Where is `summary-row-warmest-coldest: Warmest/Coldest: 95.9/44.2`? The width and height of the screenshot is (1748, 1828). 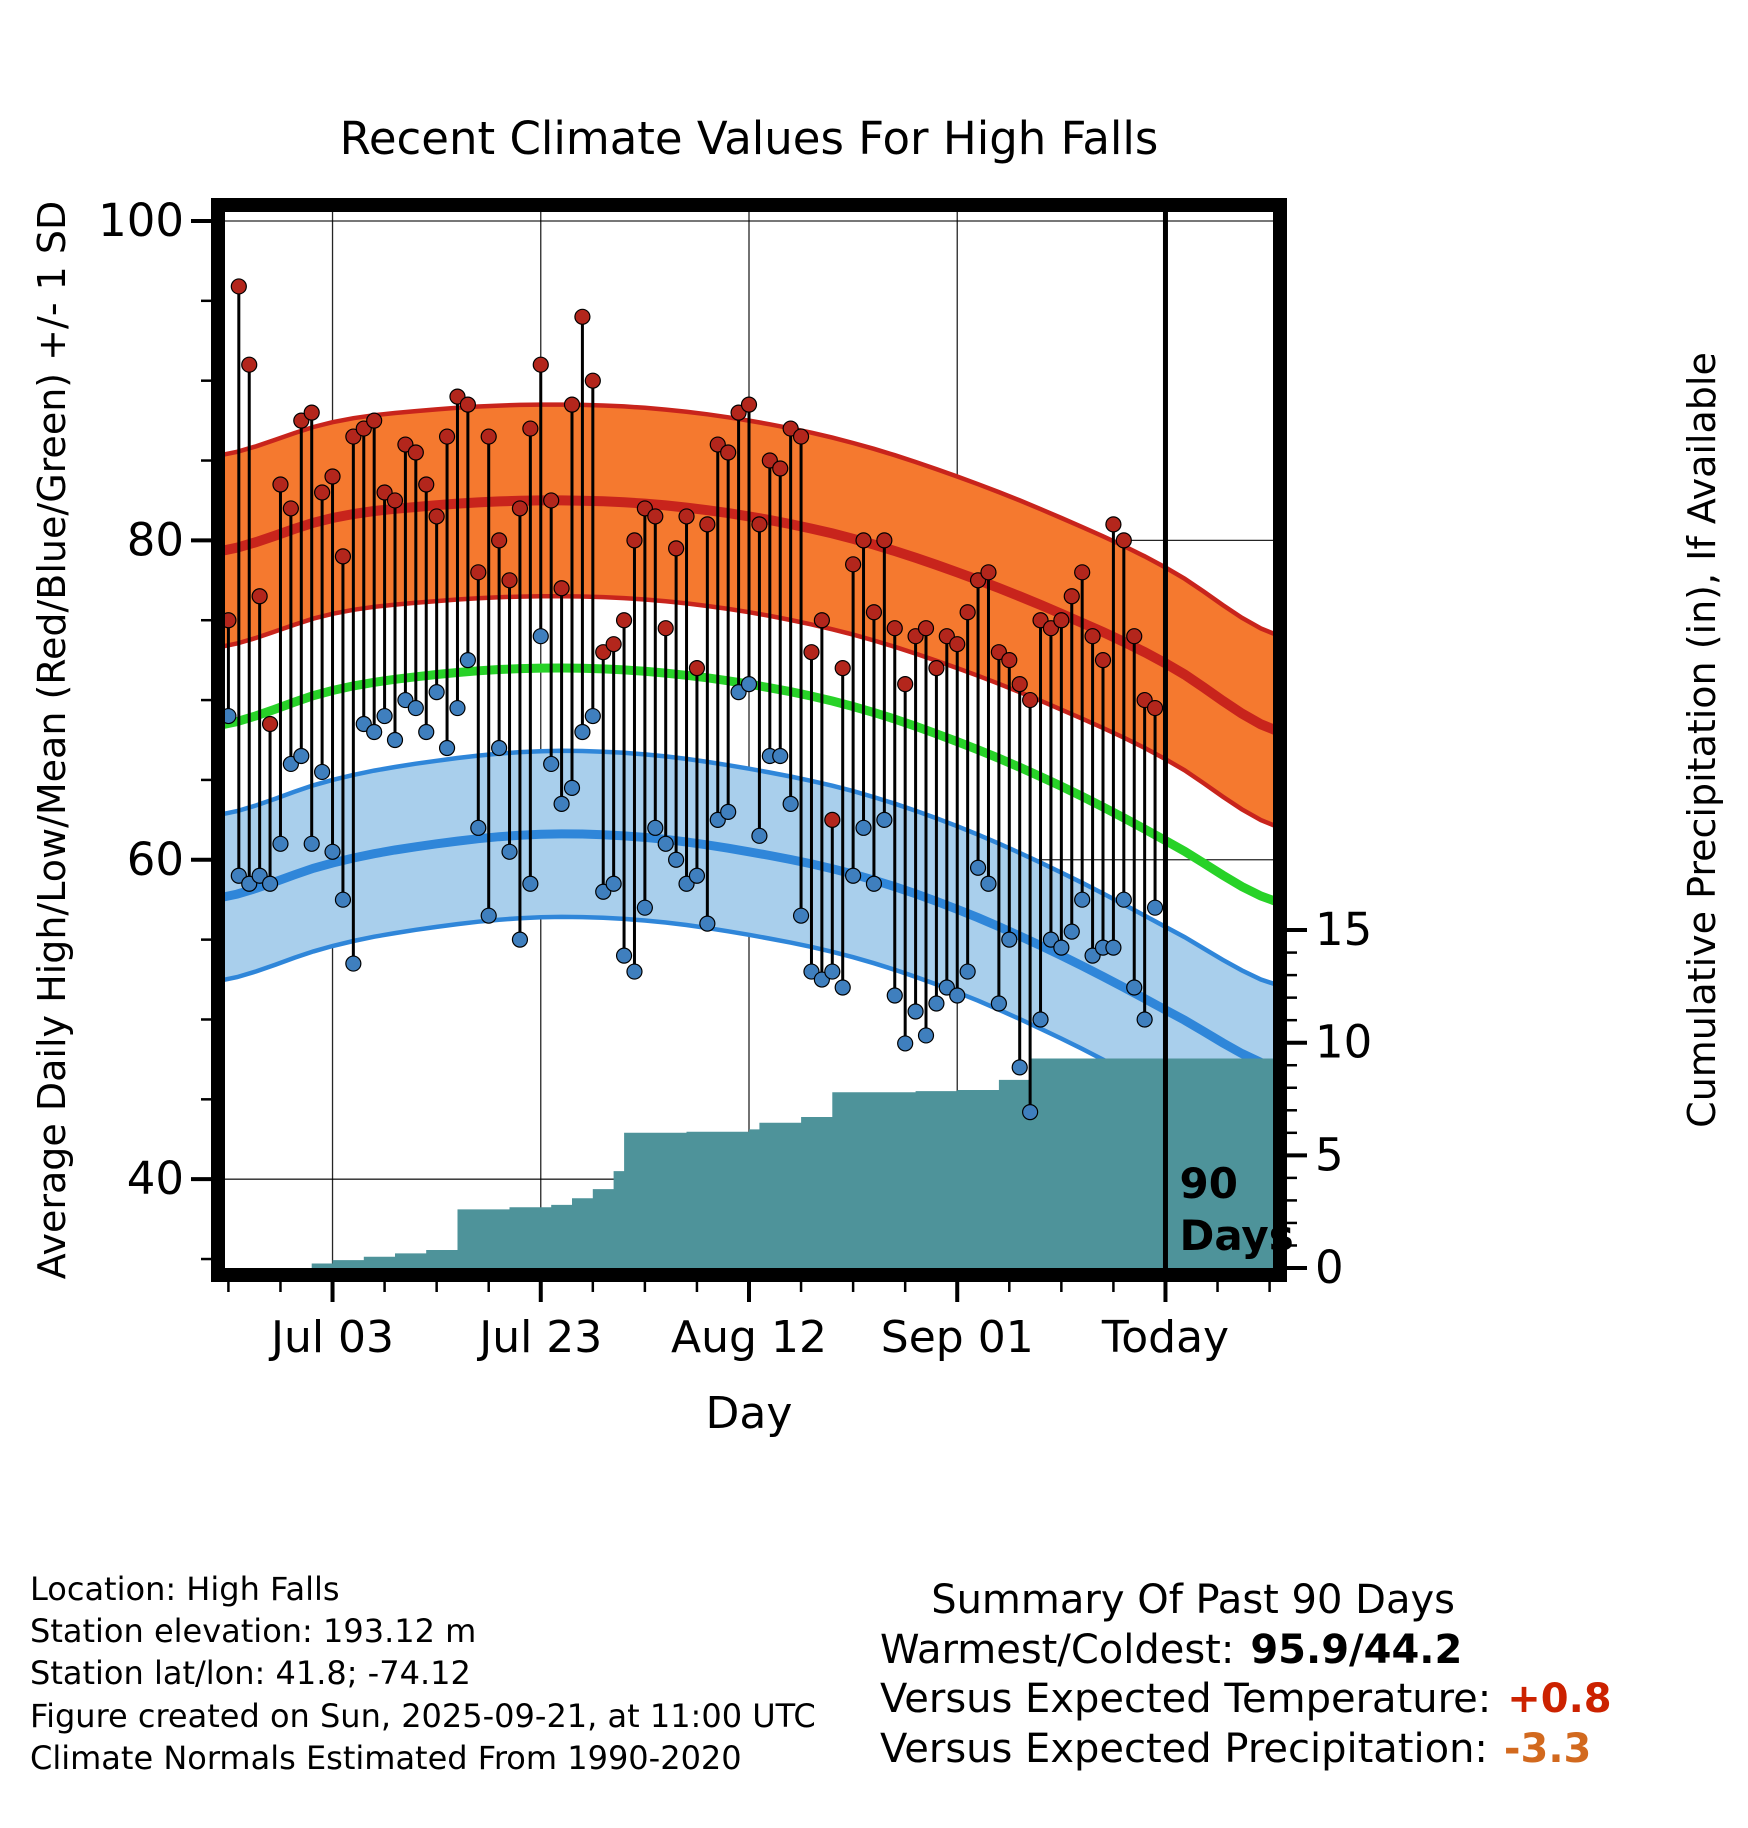 summary-row-warmest-coldest: Warmest/Coldest: 95.9/44.2 is located at coordinates (1171, 1651).